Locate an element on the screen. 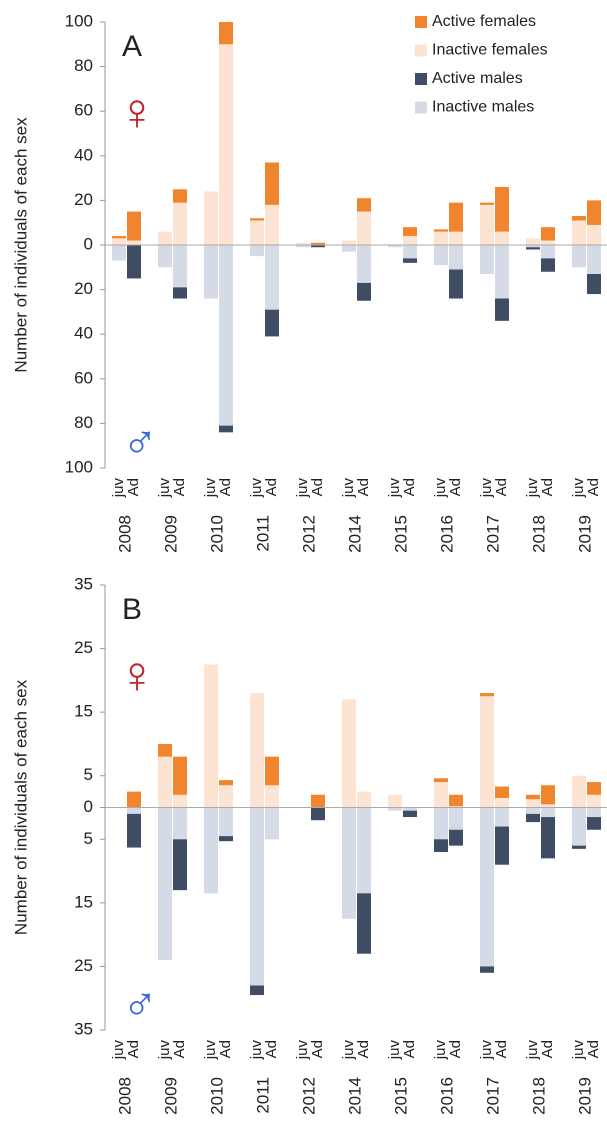 The image size is (607, 1136). y-tick-label: 15 is located at coordinates (83, 711).